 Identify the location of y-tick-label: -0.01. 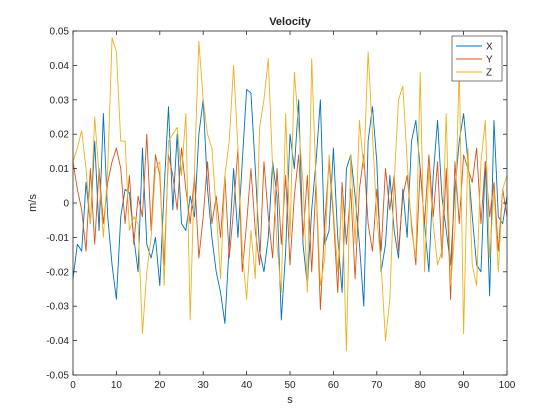
(57, 238).